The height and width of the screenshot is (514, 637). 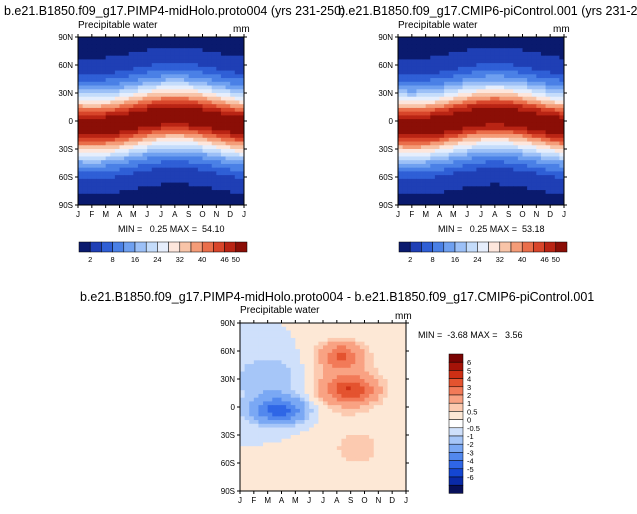 What do you see at coordinates (386, 149) in the screenshot?
I see `panel2-map-ylabel: 30S` at bounding box center [386, 149].